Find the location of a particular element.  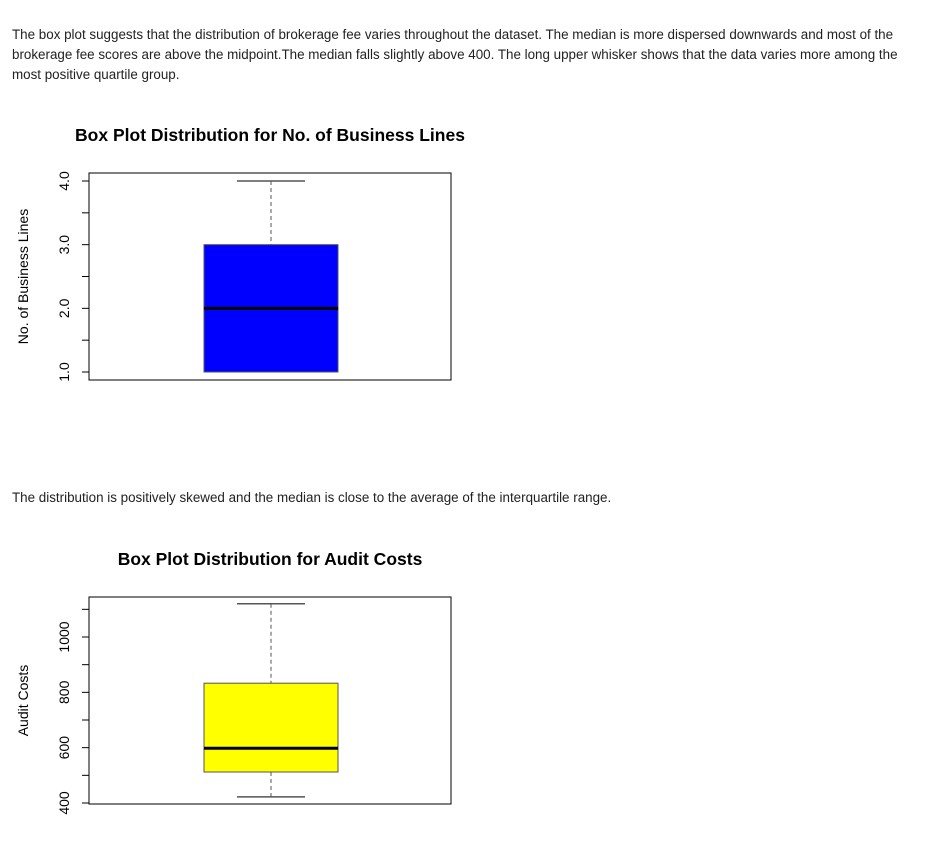

y-tick-label: 400 is located at coordinates (64, 803).